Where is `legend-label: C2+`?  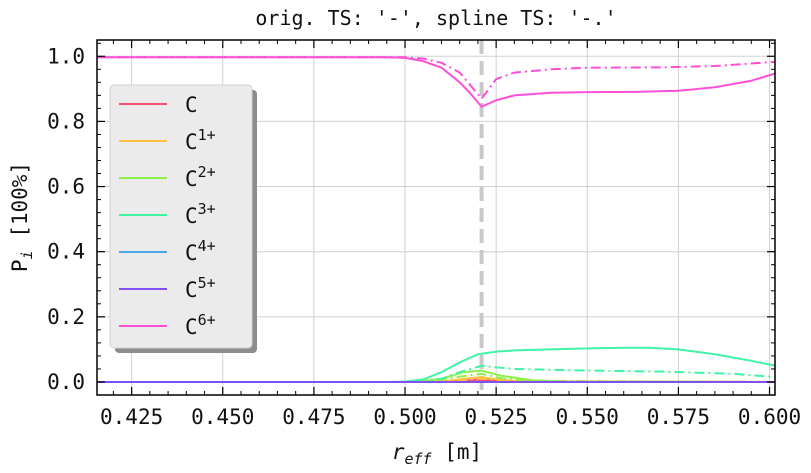 legend-label: C2+ is located at coordinates (200, 177).